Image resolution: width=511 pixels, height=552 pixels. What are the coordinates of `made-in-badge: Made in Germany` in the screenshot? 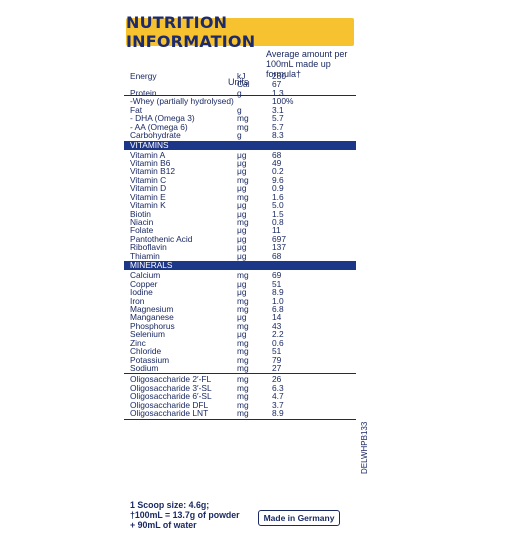 It's located at (299, 518).